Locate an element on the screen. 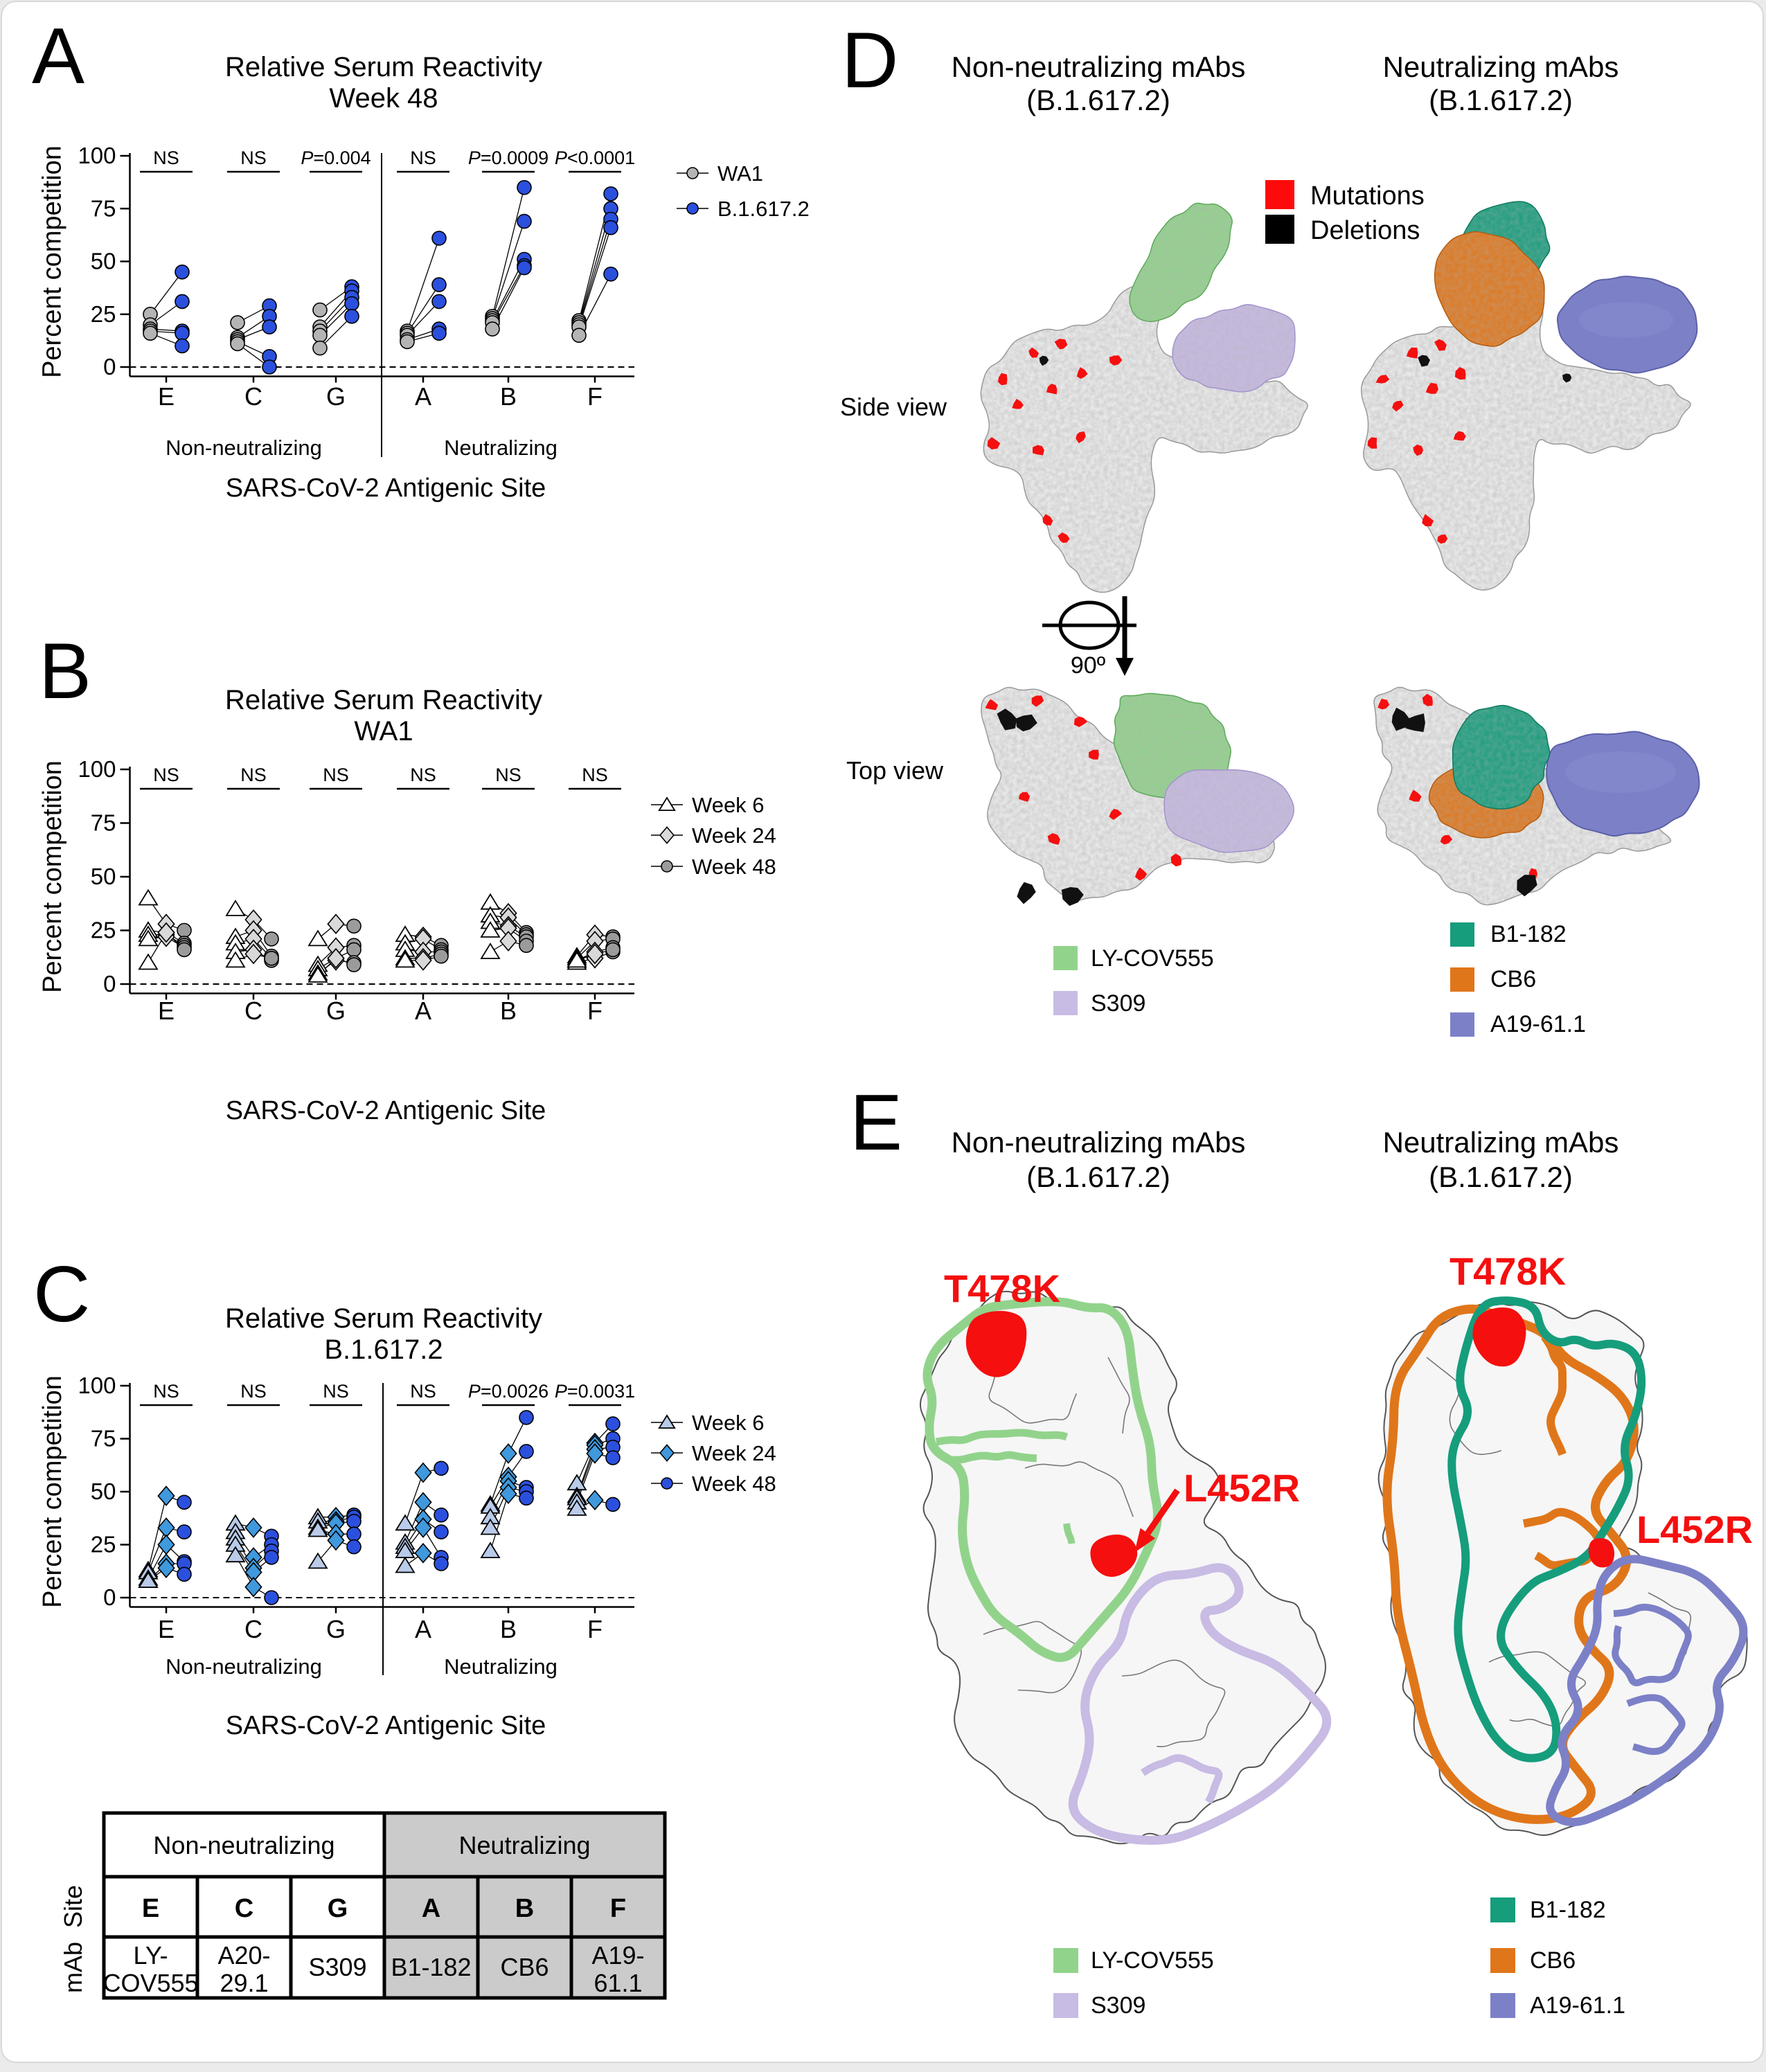  svg-text: Side view is located at coordinates (893, 407).